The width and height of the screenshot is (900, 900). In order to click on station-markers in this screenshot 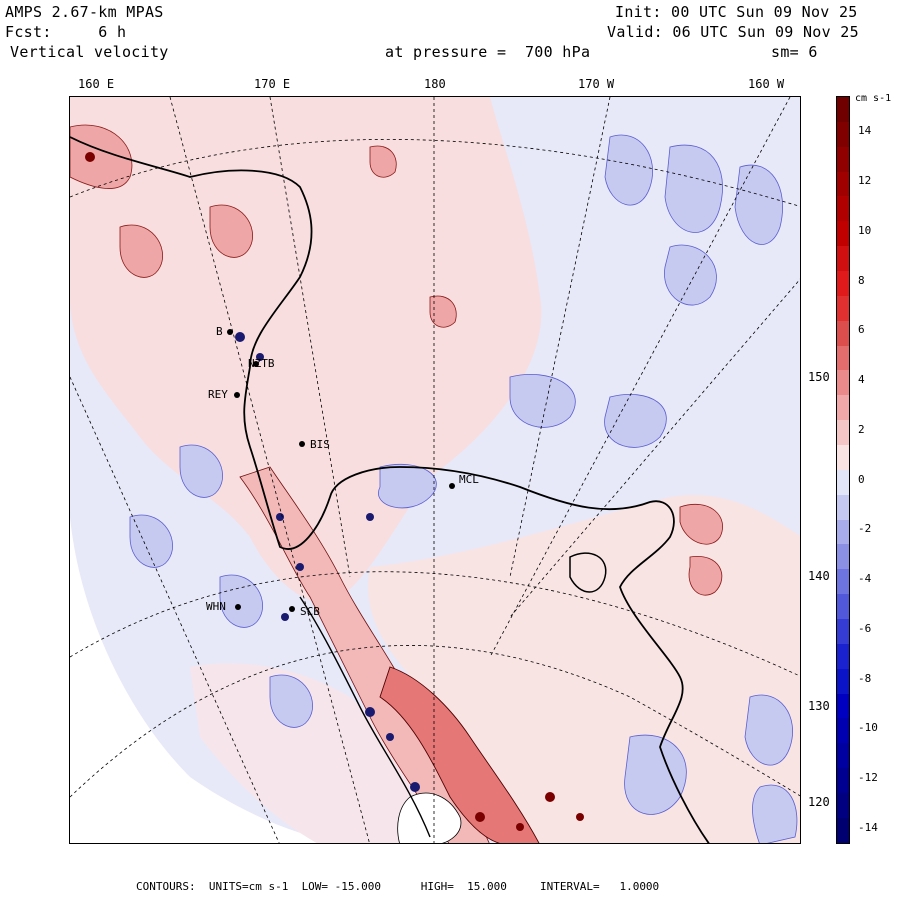, I will do `click(341, 470)`.